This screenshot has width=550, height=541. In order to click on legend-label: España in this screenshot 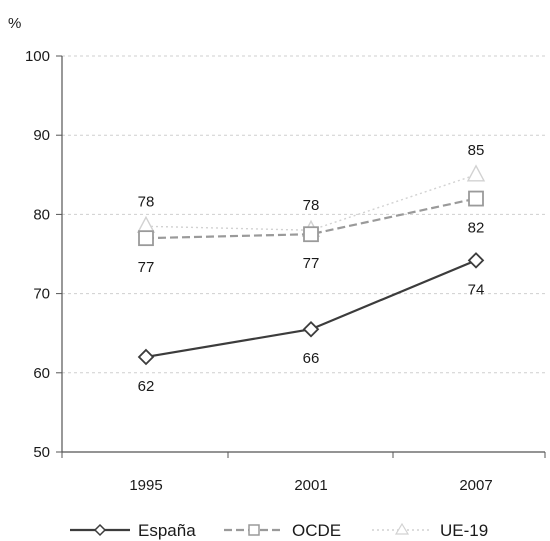, I will do `click(167, 530)`.